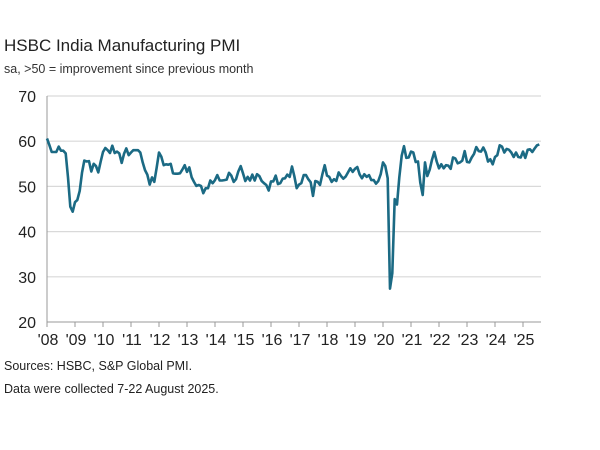 This screenshot has height=450, width=600. What do you see at coordinates (122, 45) in the screenshot?
I see `chart-title: HSBC India Manufacturing PMI` at bounding box center [122, 45].